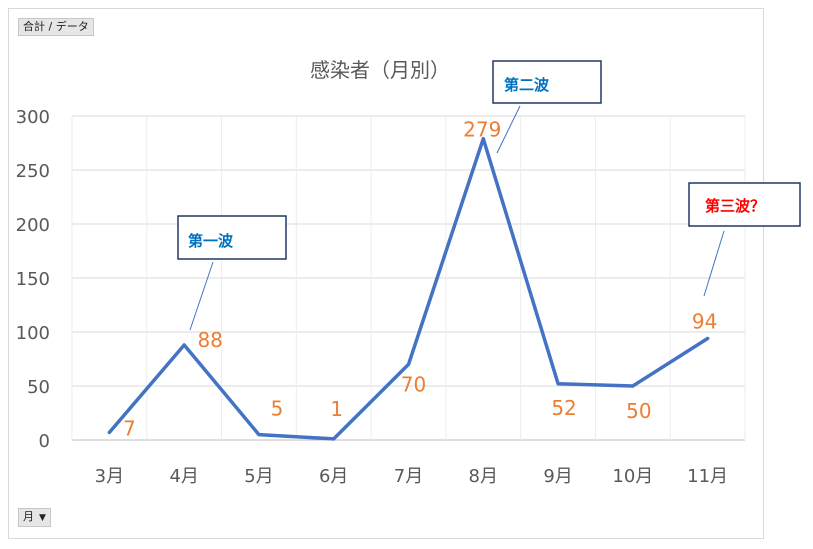  What do you see at coordinates (211, 241) in the screenshot?
I see `callout-text: 第一波` at bounding box center [211, 241].